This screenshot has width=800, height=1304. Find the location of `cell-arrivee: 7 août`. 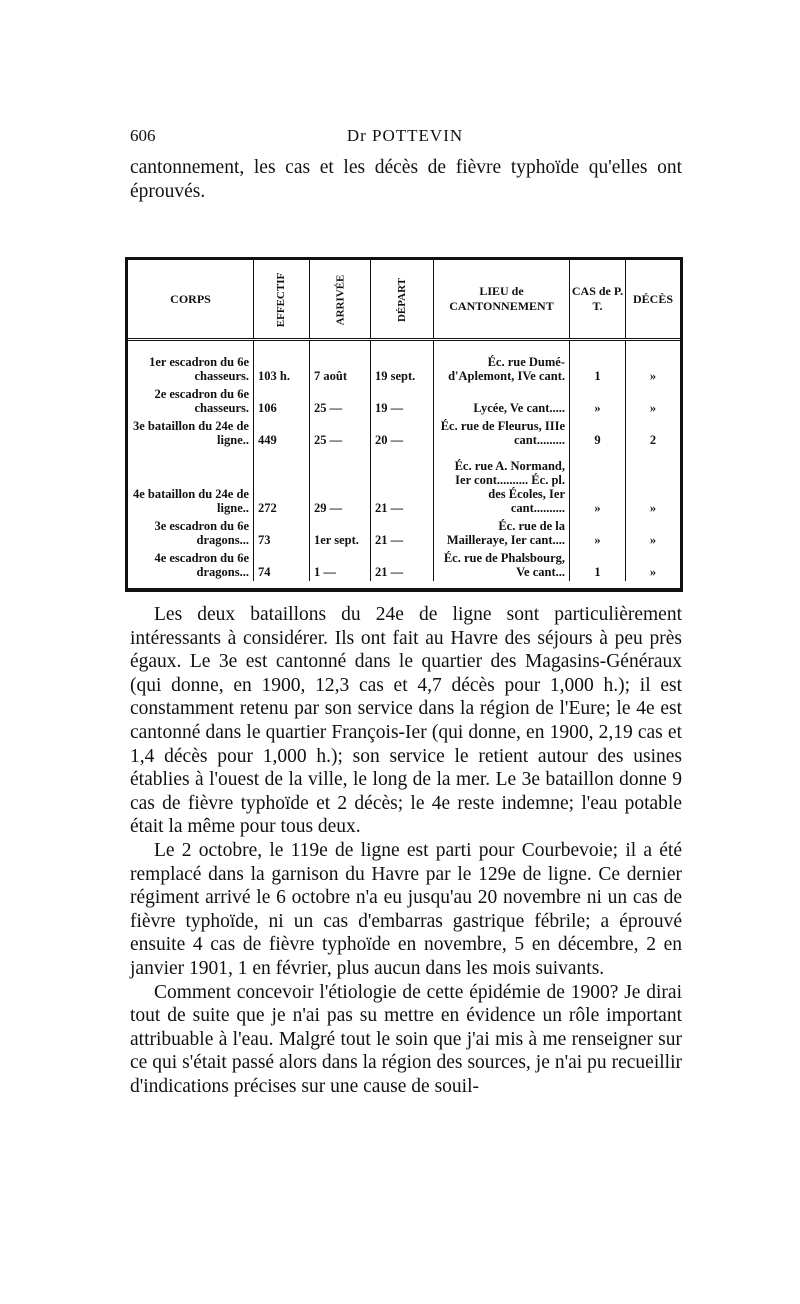

cell-arrivee: 7 août is located at coordinates (340, 362).